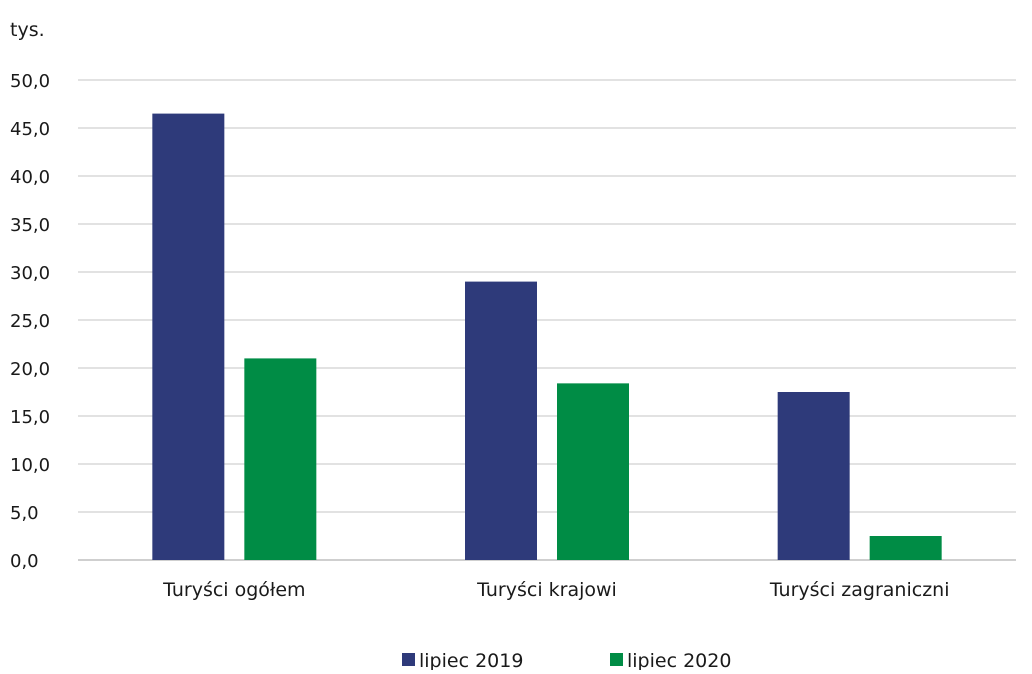  I want to click on y-tick-label: 5,0, so click(24, 513).